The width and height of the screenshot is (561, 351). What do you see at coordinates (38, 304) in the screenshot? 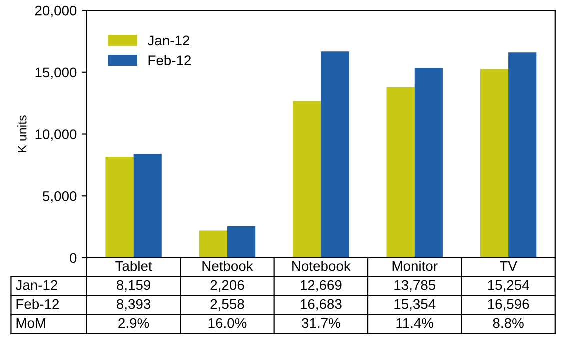
I see `text: Feb-12` at bounding box center [38, 304].